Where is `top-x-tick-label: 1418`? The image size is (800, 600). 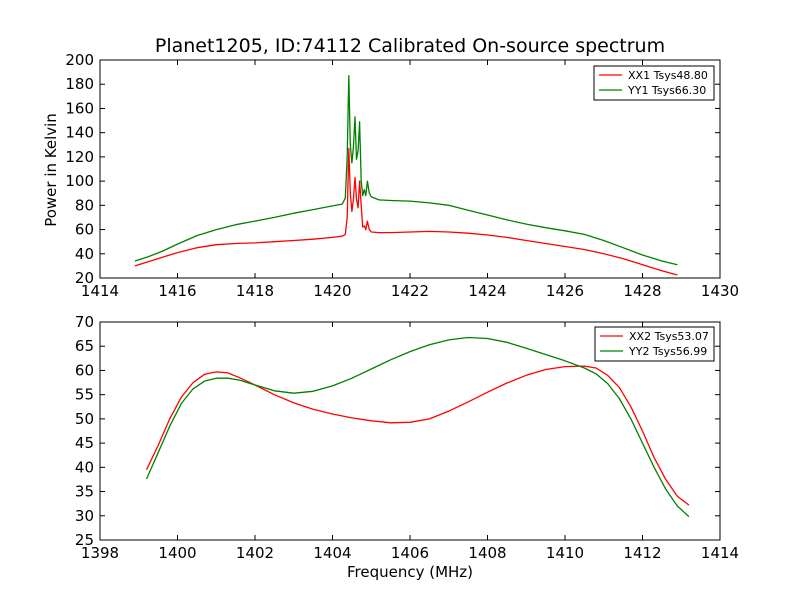 top-x-tick-label: 1418 is located at coordinates (255, 291).